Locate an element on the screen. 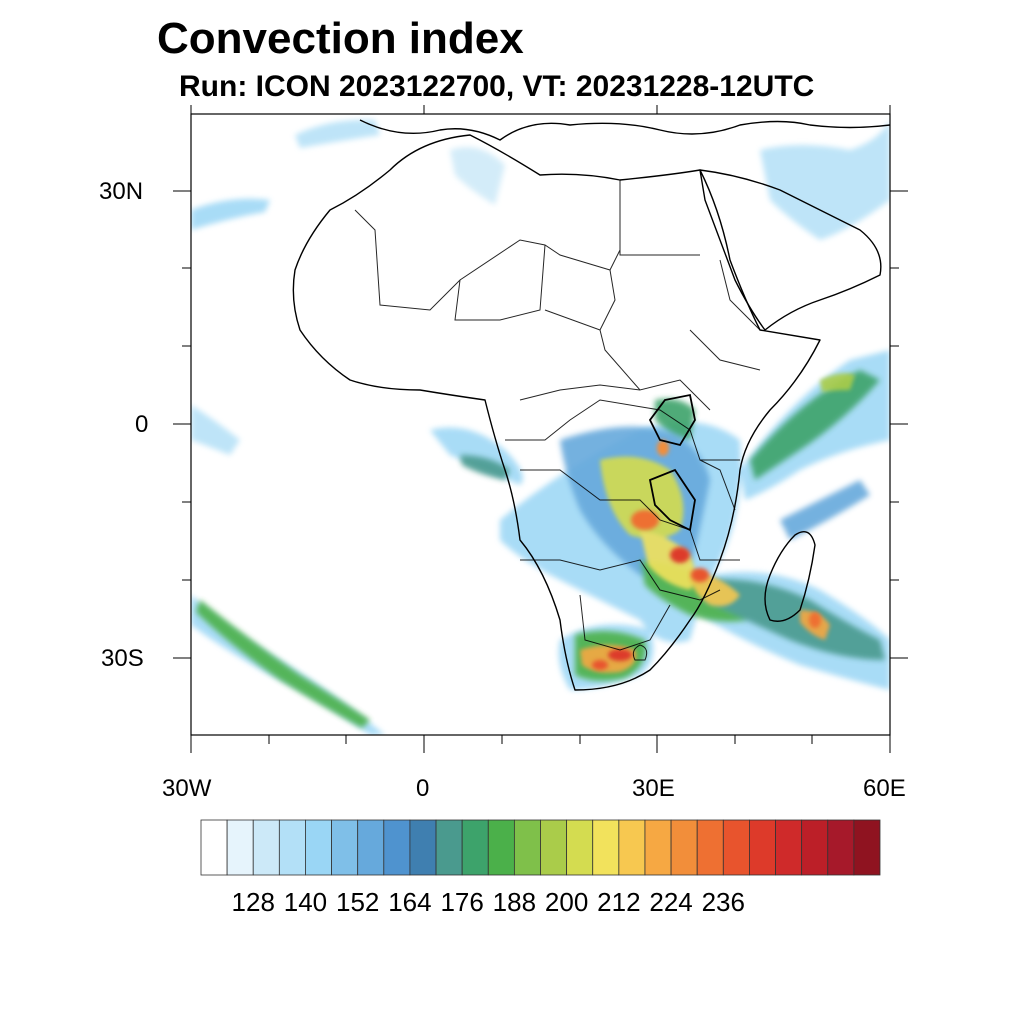 This screenshot has height=1024, width=1024. colorbar-tick-label: 164 is located at coordinates (410, 902).